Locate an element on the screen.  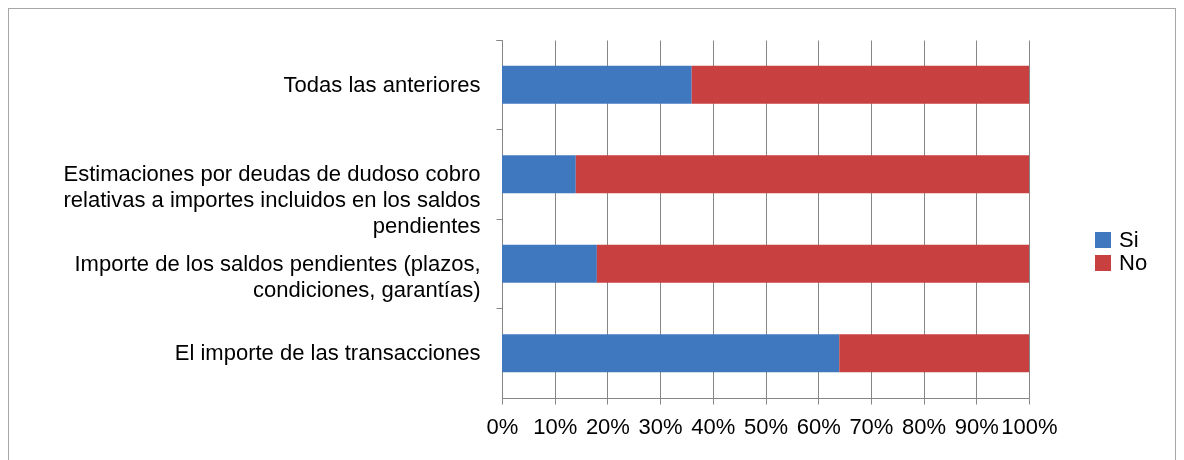
legend-label: No is located at coordinates (1133, 262).